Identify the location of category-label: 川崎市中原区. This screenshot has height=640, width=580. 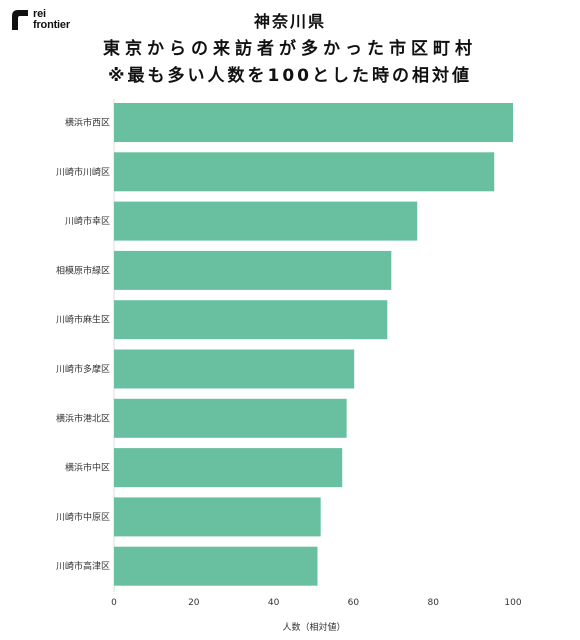
(83, 517).